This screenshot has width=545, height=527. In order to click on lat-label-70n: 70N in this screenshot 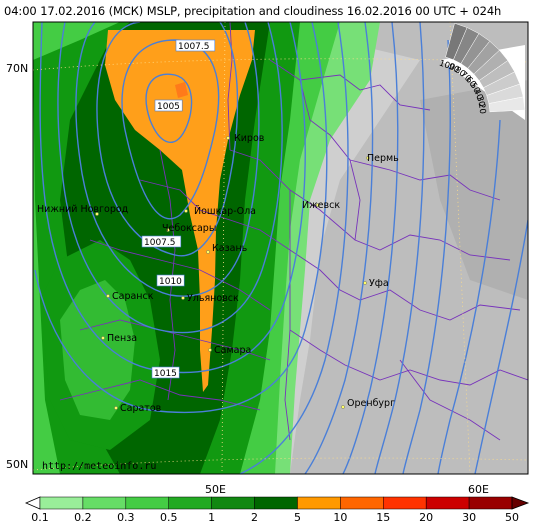, I will do `click(17, 68)`.